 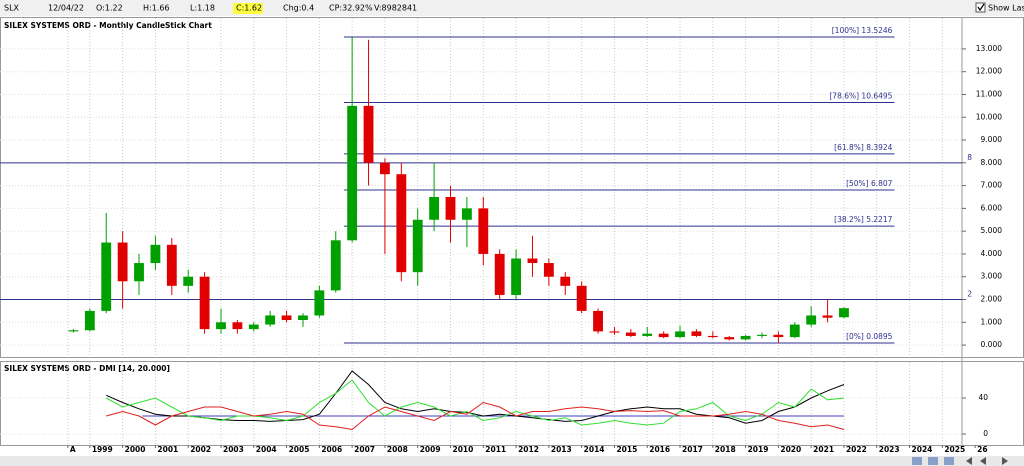 I want to click on x-tick-label: 2009, so click(x=430, y=449).